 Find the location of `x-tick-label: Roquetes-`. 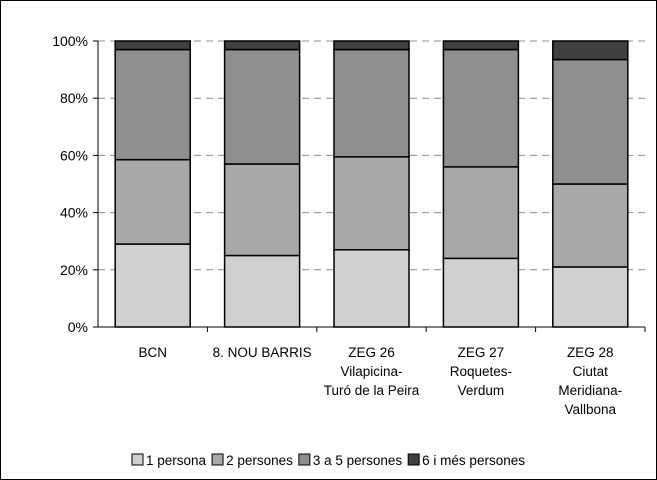

x-tick-label: Roquetes- is located at coordinates (481, 371).